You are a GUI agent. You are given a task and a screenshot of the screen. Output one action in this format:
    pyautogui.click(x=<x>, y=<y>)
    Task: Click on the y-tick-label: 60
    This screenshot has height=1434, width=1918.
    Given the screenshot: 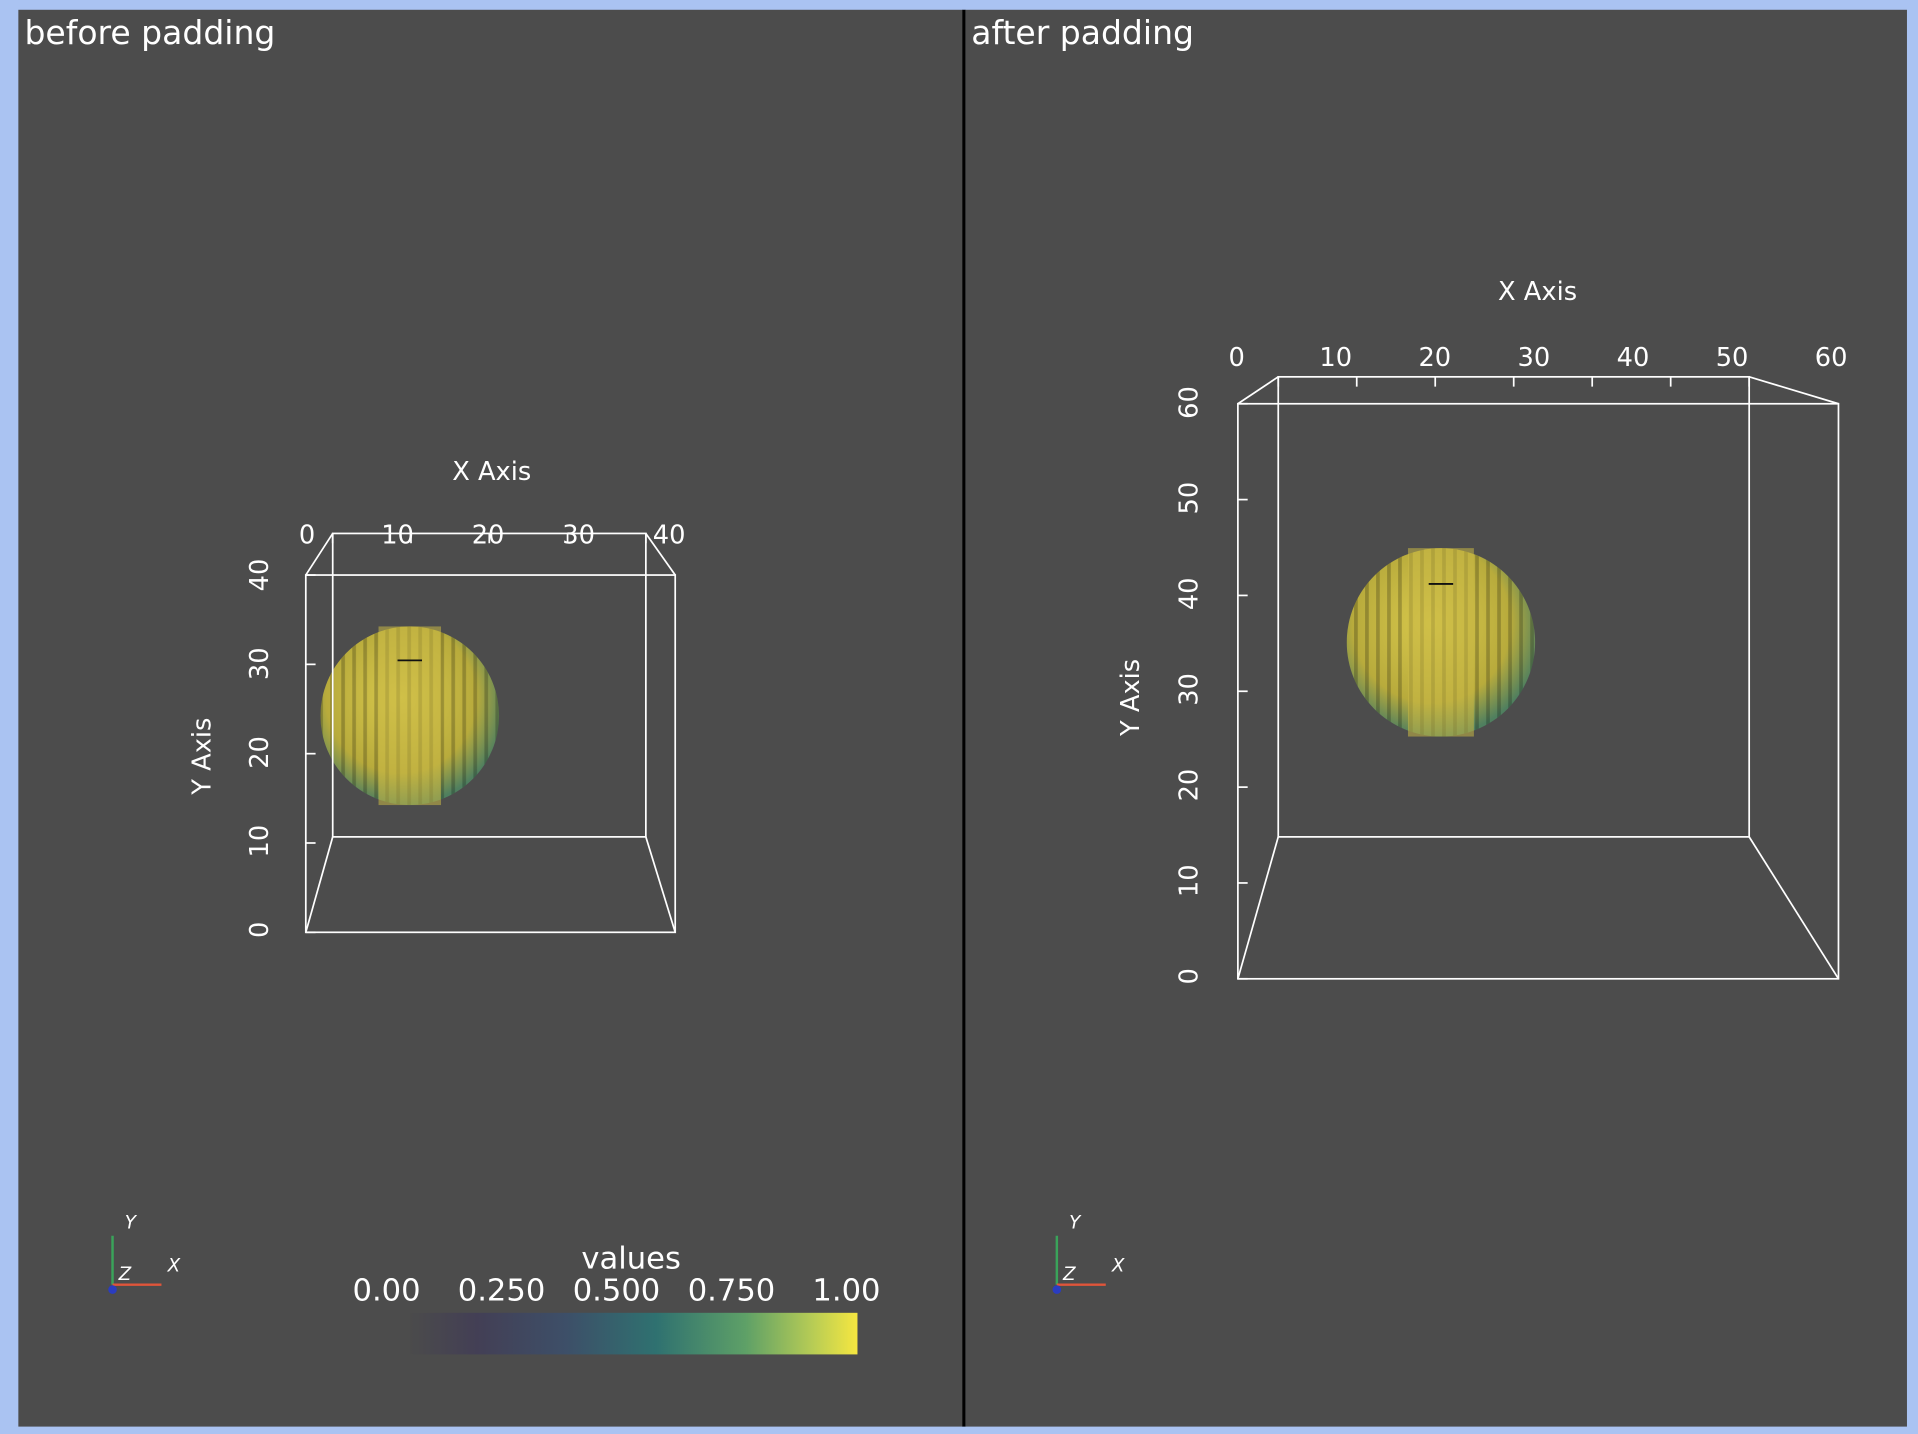 What is the action you would take?
    pyautogui.click(x=1190, y=402)
    